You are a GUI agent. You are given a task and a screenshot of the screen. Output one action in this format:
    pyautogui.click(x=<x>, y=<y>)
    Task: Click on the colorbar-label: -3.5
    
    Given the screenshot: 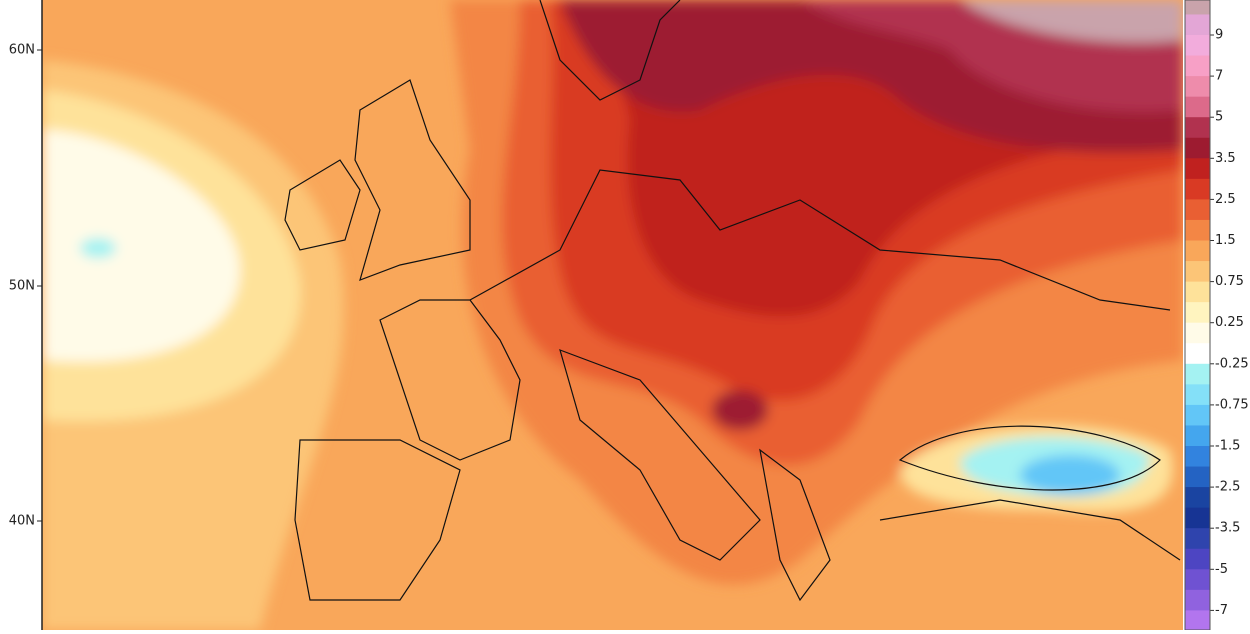 What is the action you would take?
    pyautogui.click(x=1227, y=528)
    